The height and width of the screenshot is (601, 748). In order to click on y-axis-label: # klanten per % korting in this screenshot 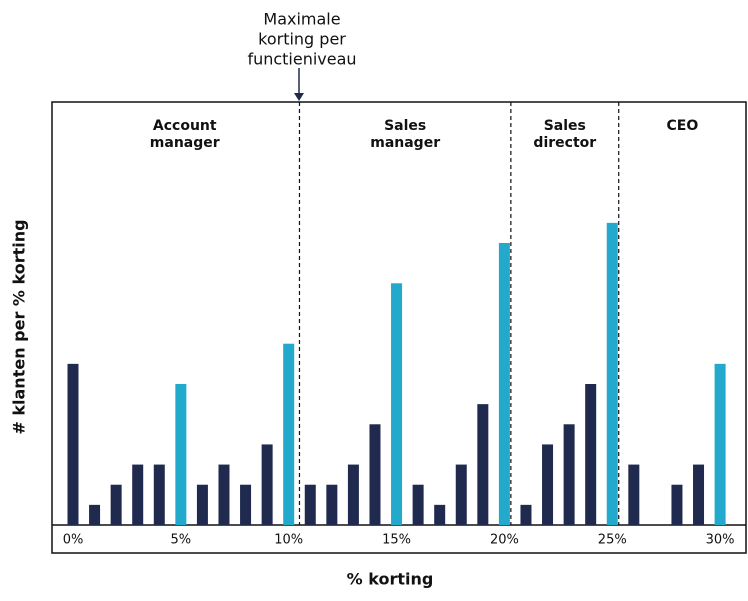, I will do `click(19, 326)`.